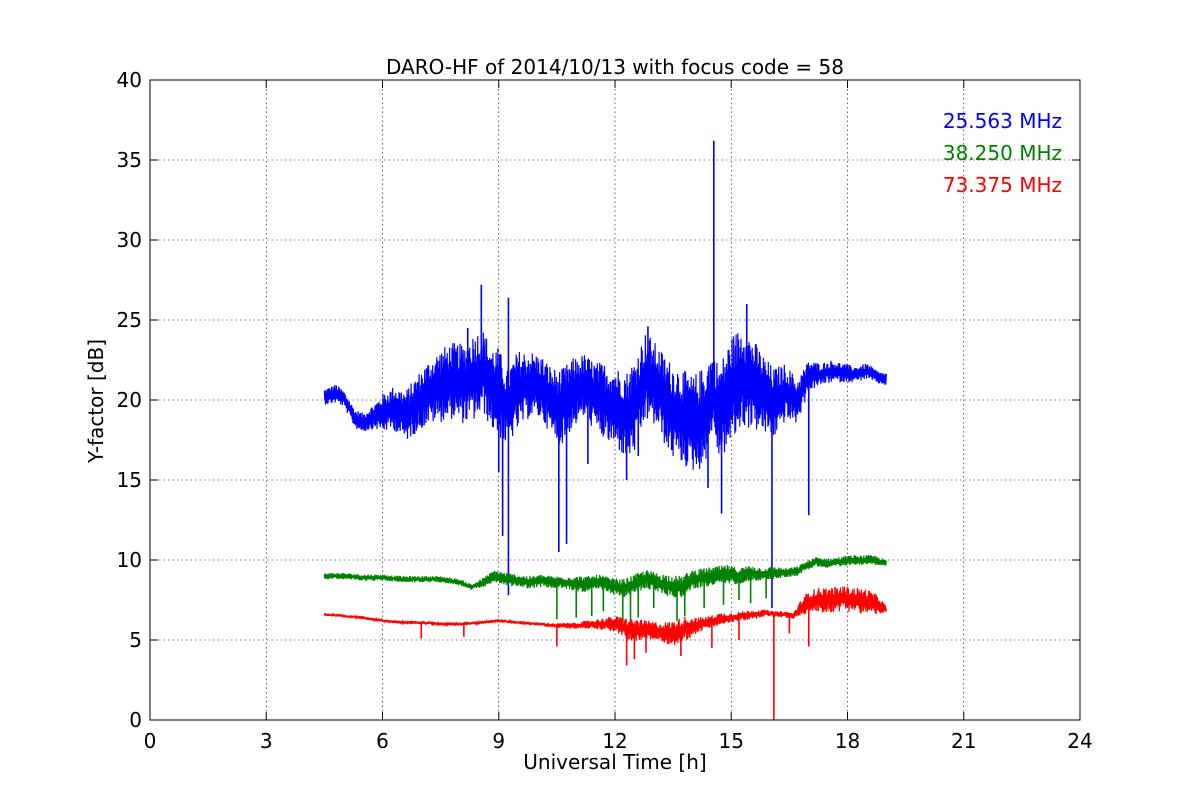 This screenshot has width=1200, height=800. Describe the element at coordinates (150, 741) in the screenshot. I see `x-tick-label: 0` at that location.